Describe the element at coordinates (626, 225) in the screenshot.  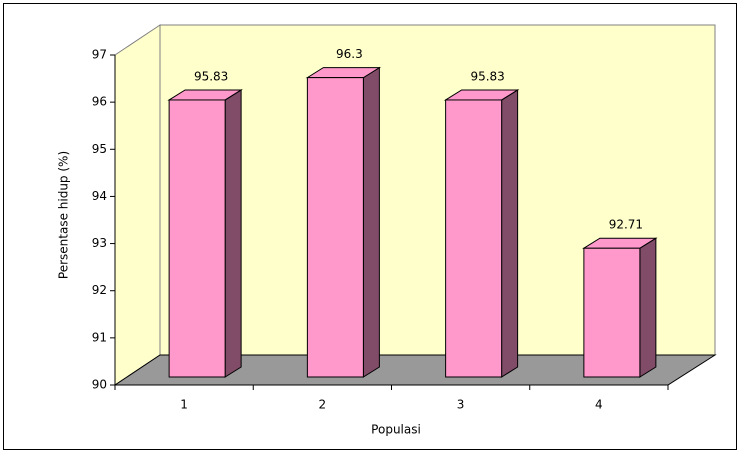
I see `data-label: 92.71` at that location.